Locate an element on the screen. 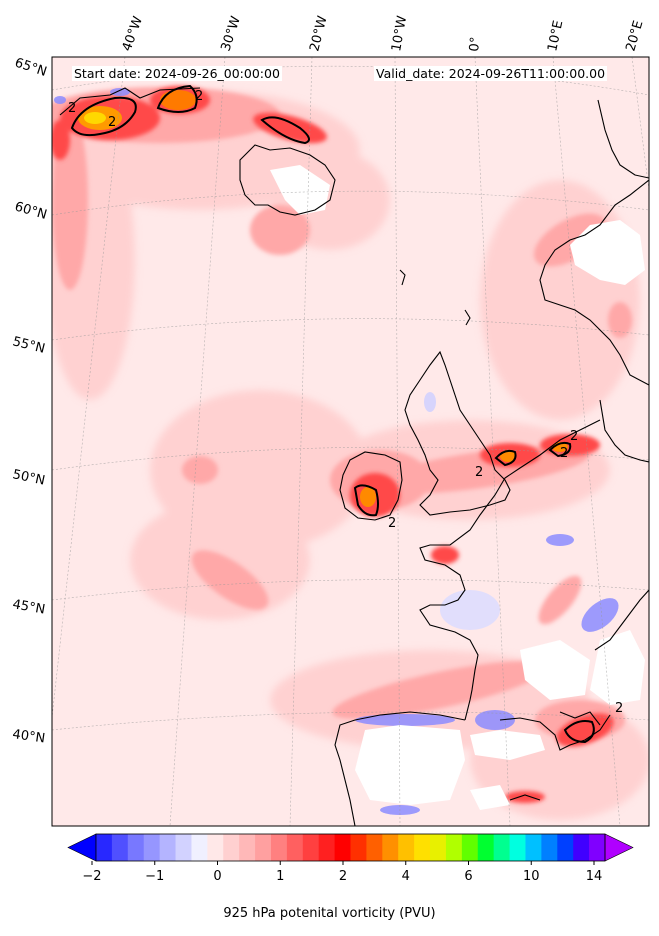 This screenshot has width=659, height=936. lat-label: 40°N is located at coordinates (28, 736).